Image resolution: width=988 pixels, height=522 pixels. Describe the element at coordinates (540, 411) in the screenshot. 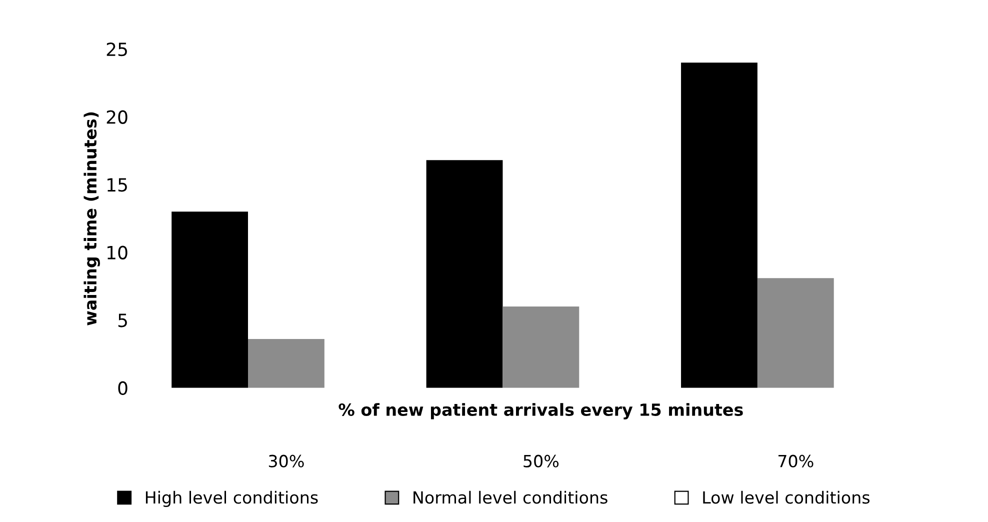

I see `x-axis-title: % of new patient arrivals every 15 minutes` at that location.